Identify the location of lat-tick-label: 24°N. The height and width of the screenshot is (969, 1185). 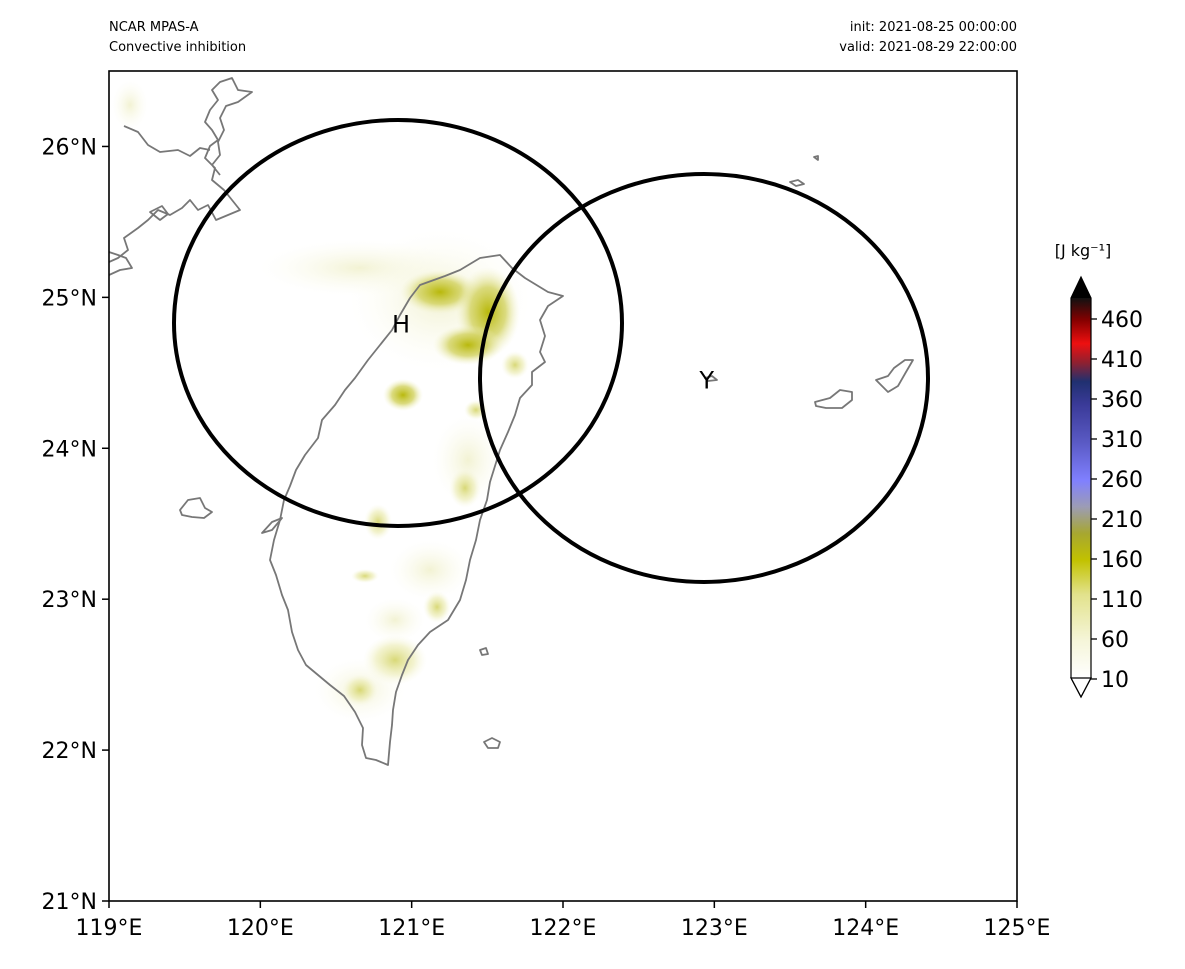
(69, 449).